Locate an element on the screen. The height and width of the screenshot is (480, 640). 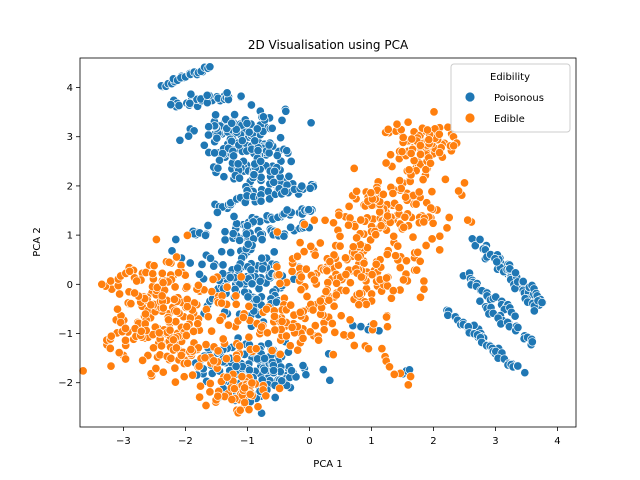
legend-title: Edibility is located at coordinates (510, 77).